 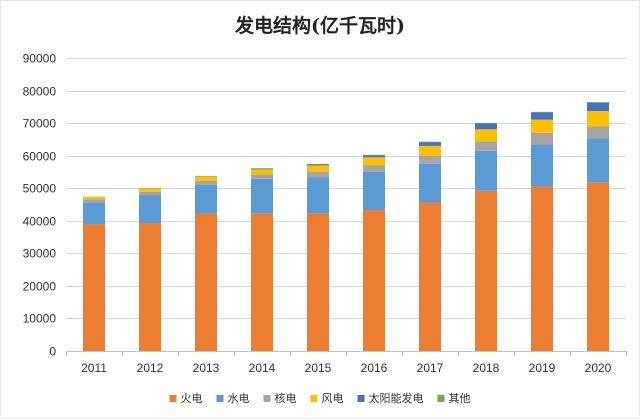 I want to click on x-tick-label: 2019, so click(x=542, y=368).